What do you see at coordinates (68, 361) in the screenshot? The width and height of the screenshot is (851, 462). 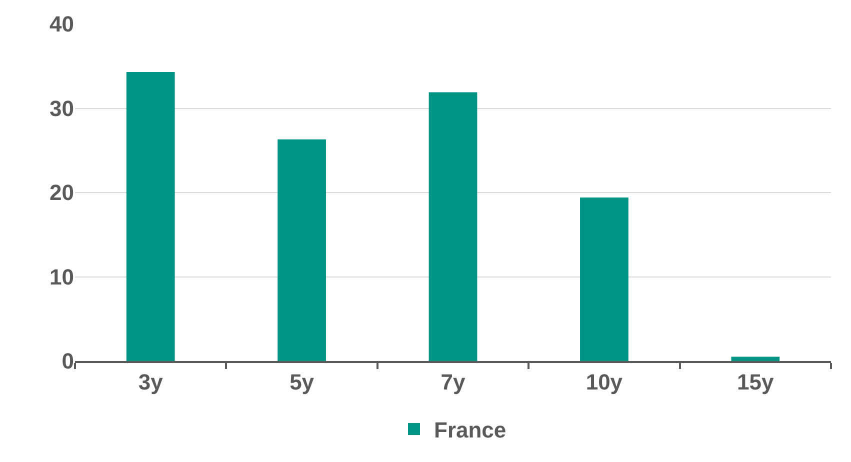 I see `y-tick-label: 0` at bounding box center [68, 361].